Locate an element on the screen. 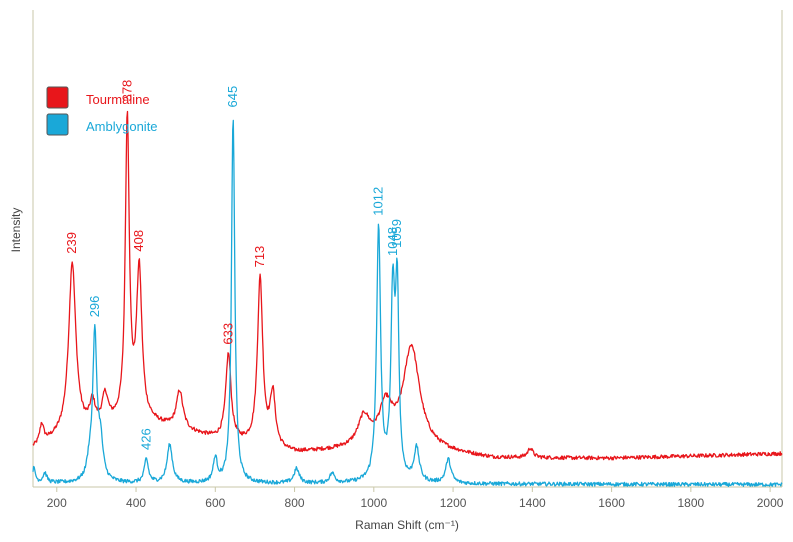 The width and height of the screenshot is (793, 542). peak-label-tourmaline: 378 is located at coordinates (126, 91).